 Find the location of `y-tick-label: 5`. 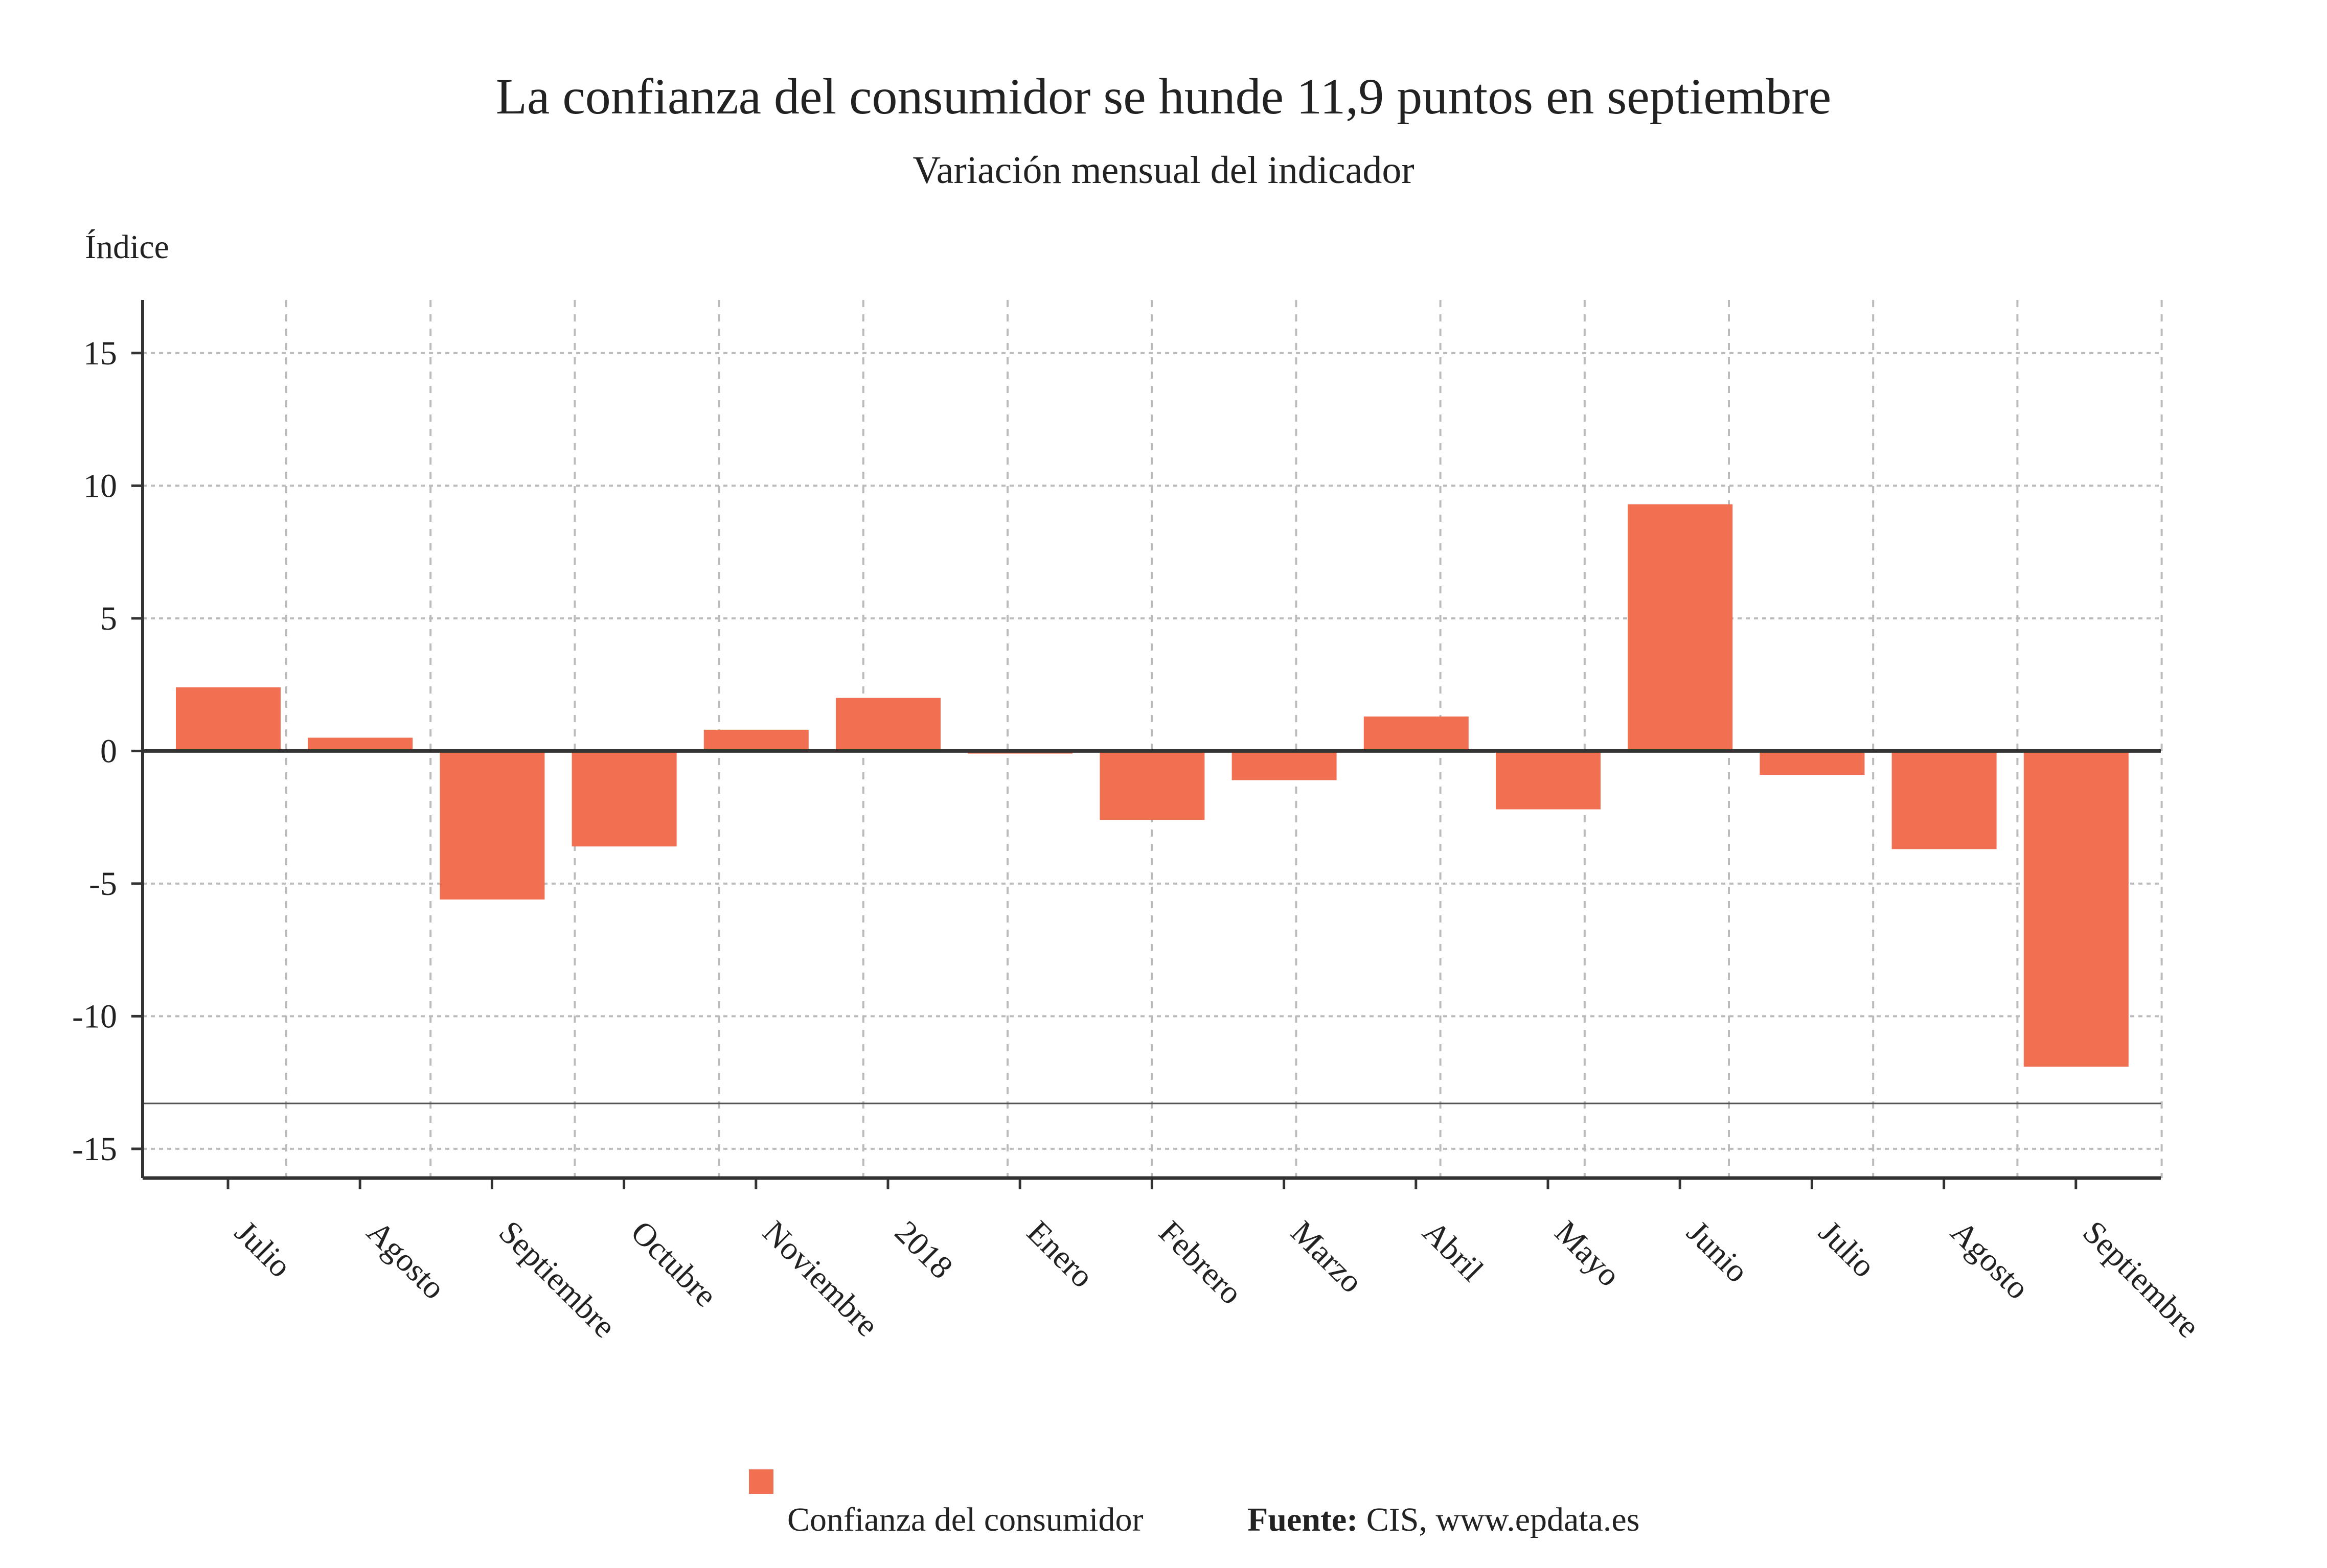

y-tick-label: 5 is located at coordinates (108, 619).